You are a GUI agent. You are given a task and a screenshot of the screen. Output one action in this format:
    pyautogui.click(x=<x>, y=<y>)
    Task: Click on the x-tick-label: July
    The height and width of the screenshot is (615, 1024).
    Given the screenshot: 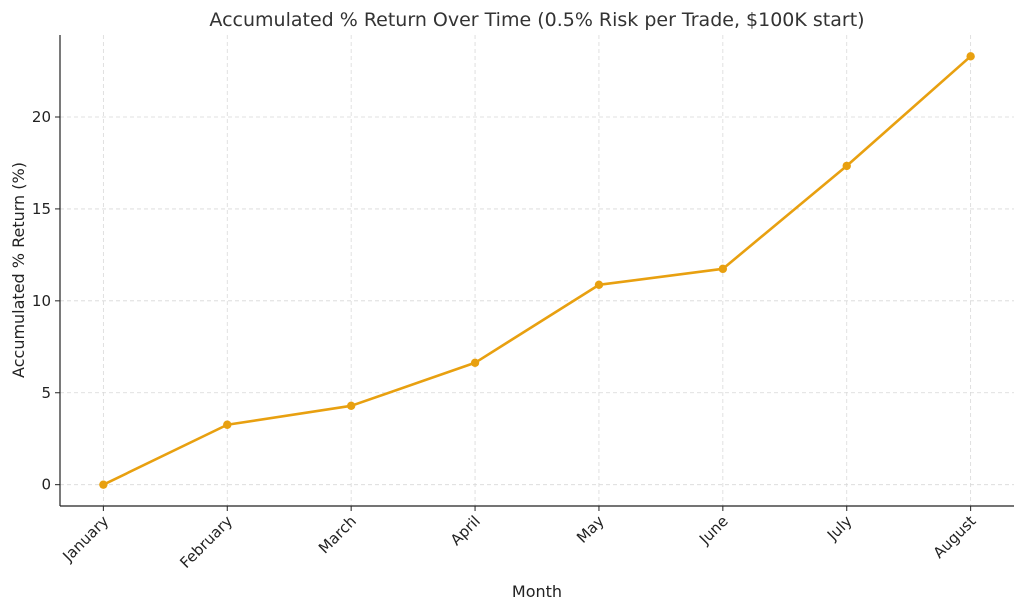 What is the action you would take?
    pyautogui.click(x=839, y=528)
    